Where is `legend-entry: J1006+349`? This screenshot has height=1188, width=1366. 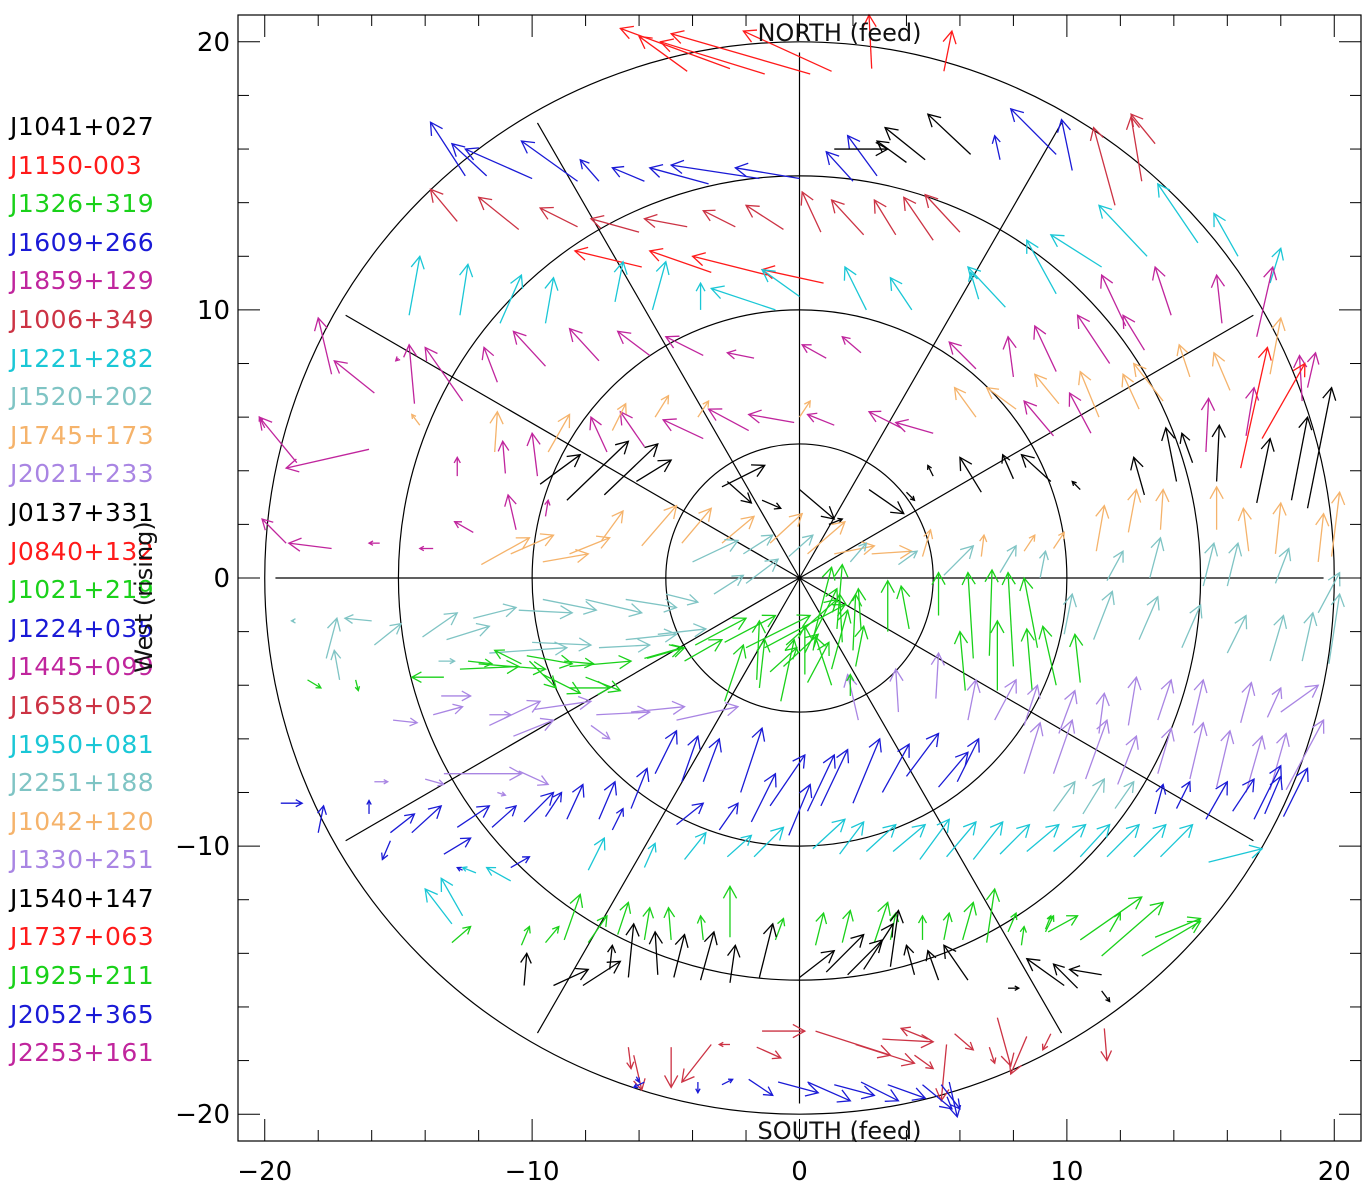
legend-entry: J1006+349 is located at coordinates (82, 319).